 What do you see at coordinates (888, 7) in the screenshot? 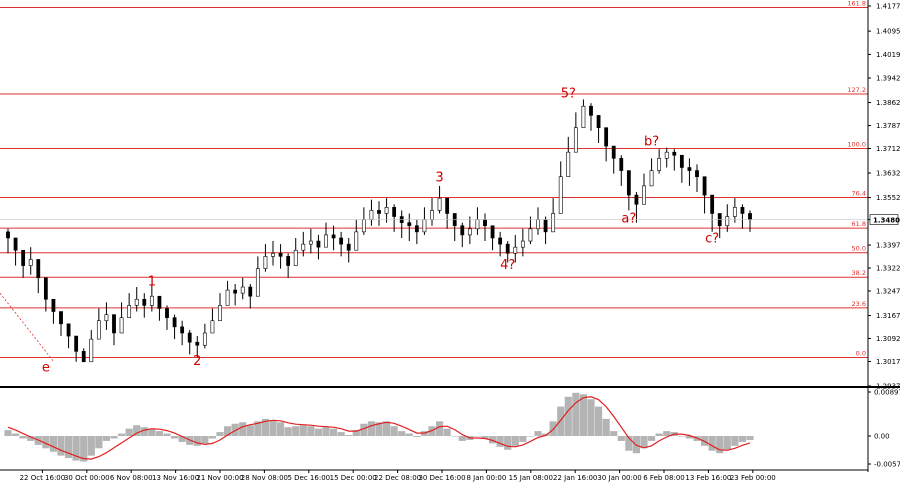
I see `price-tick-label-0: 1.4177` at bounding box center [888, 7].